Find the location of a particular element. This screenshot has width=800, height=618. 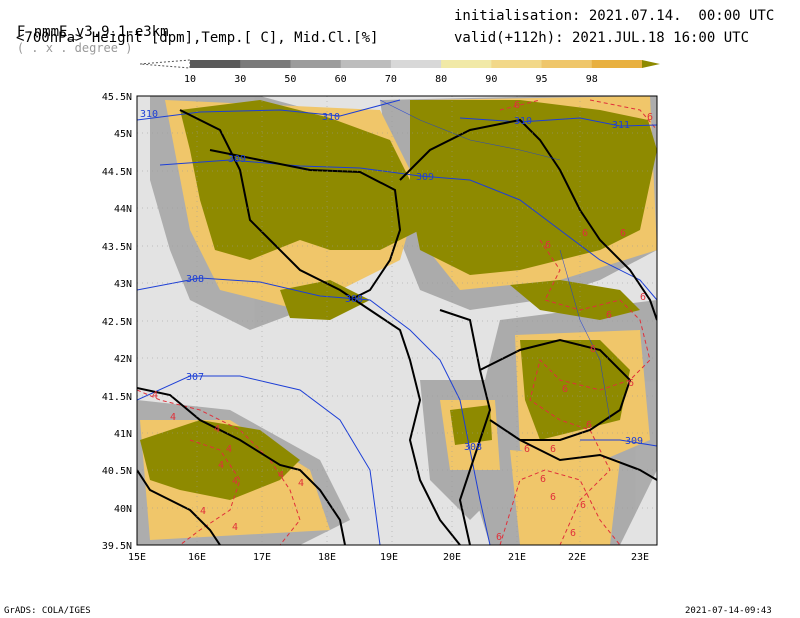

lon-label: 17E is located at coordinates (262, 557).